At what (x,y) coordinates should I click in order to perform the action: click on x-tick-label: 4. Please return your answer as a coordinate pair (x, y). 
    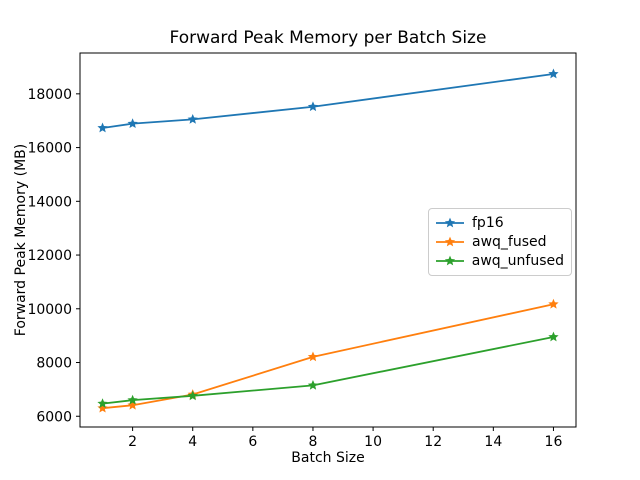
    Looking at the image, I should click on (192, 442).